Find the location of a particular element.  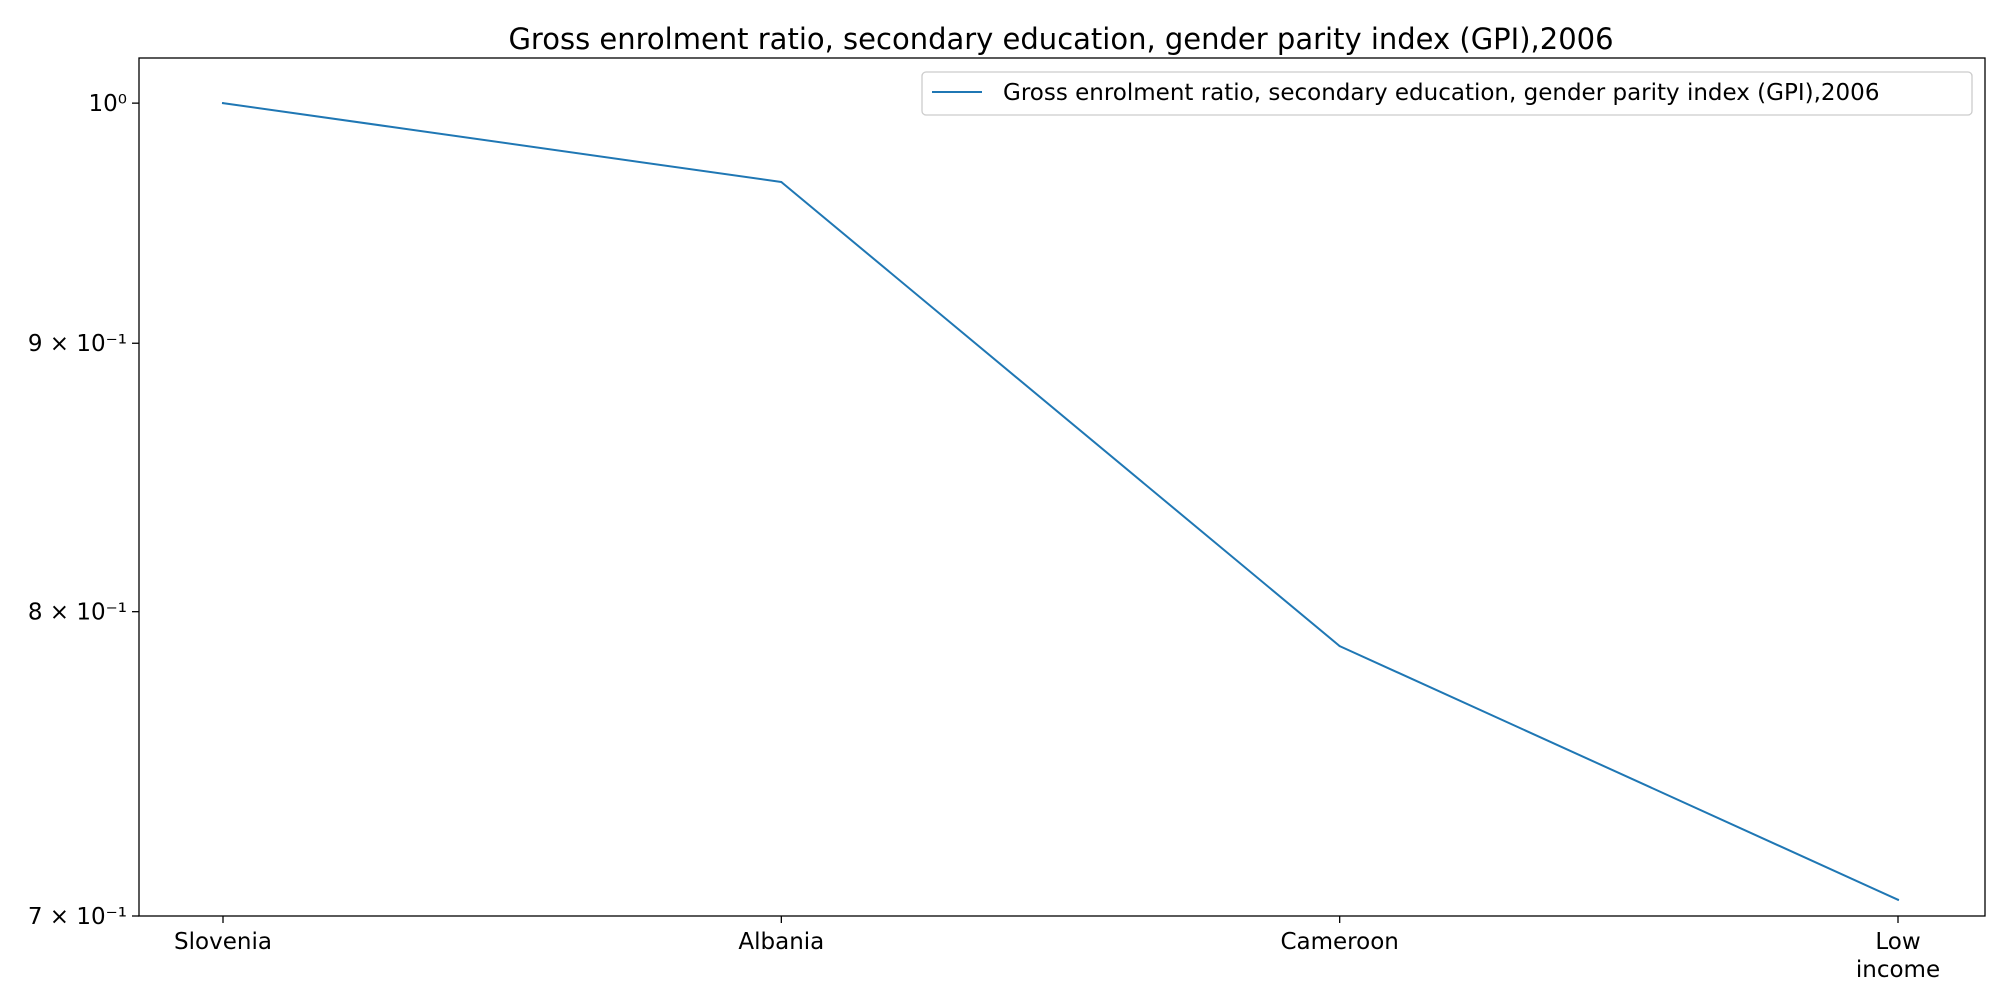

legend-box is located at coordinates (1447, 93).